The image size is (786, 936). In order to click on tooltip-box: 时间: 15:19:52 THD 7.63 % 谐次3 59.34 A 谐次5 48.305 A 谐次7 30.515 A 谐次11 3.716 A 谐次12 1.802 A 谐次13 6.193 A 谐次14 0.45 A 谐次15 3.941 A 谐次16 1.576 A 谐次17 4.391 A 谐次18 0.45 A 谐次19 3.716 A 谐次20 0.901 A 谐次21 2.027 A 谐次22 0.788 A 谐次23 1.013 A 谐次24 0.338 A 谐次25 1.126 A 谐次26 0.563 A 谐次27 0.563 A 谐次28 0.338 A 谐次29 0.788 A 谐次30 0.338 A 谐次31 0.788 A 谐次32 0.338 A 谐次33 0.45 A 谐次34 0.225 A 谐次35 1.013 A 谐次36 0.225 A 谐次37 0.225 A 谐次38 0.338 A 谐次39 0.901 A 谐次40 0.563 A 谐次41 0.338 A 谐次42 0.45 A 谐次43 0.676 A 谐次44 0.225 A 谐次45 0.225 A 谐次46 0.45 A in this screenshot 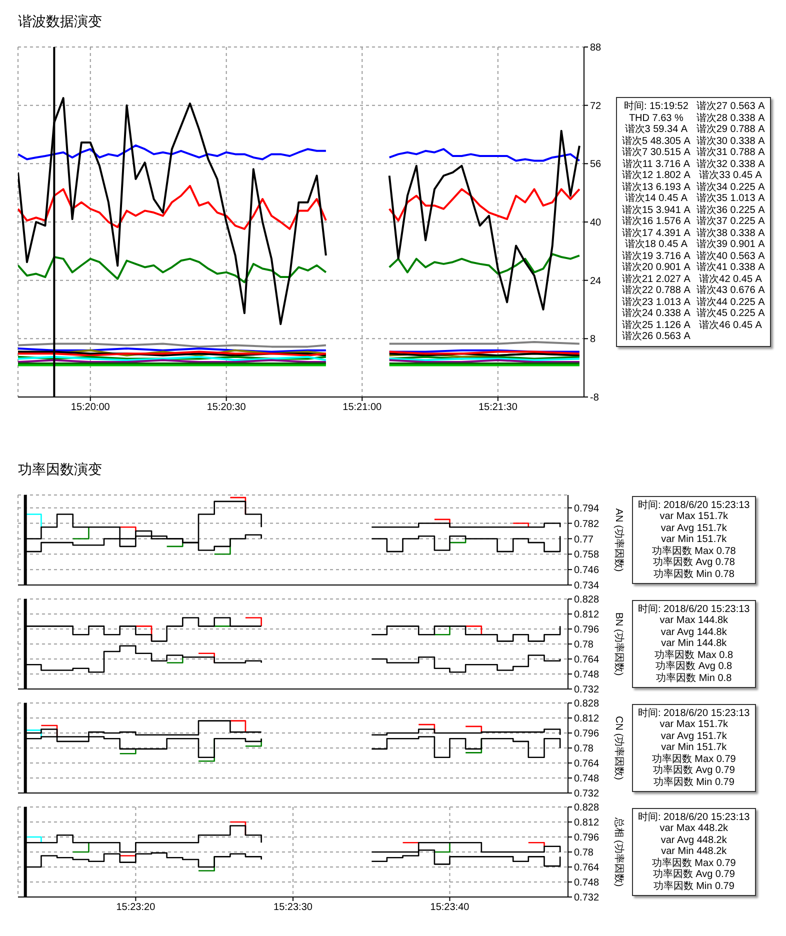, I will do `click(693, 222)`.